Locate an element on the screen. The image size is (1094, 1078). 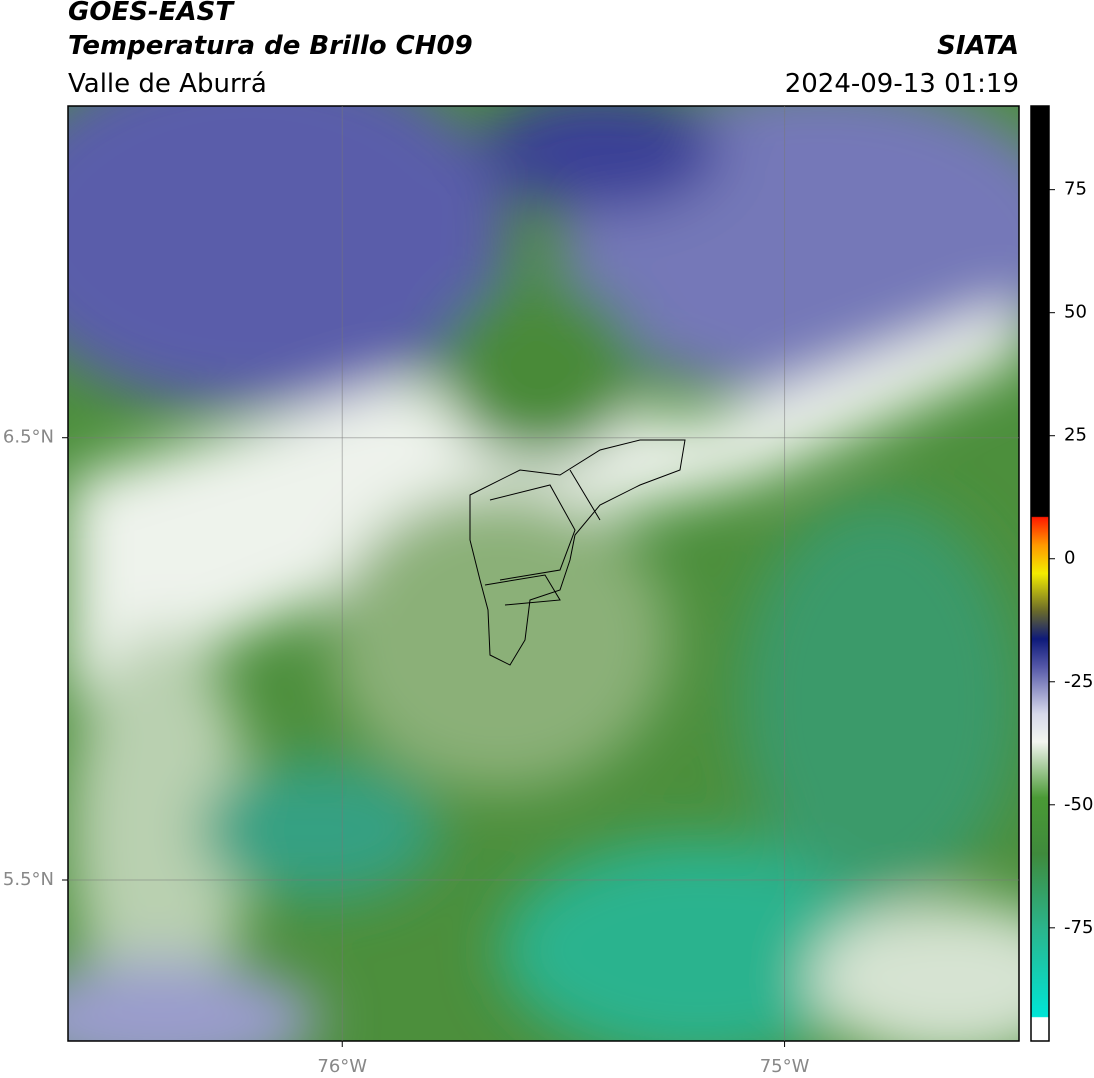
lat-label: 6.5°N is located at coordinates (28, 437).